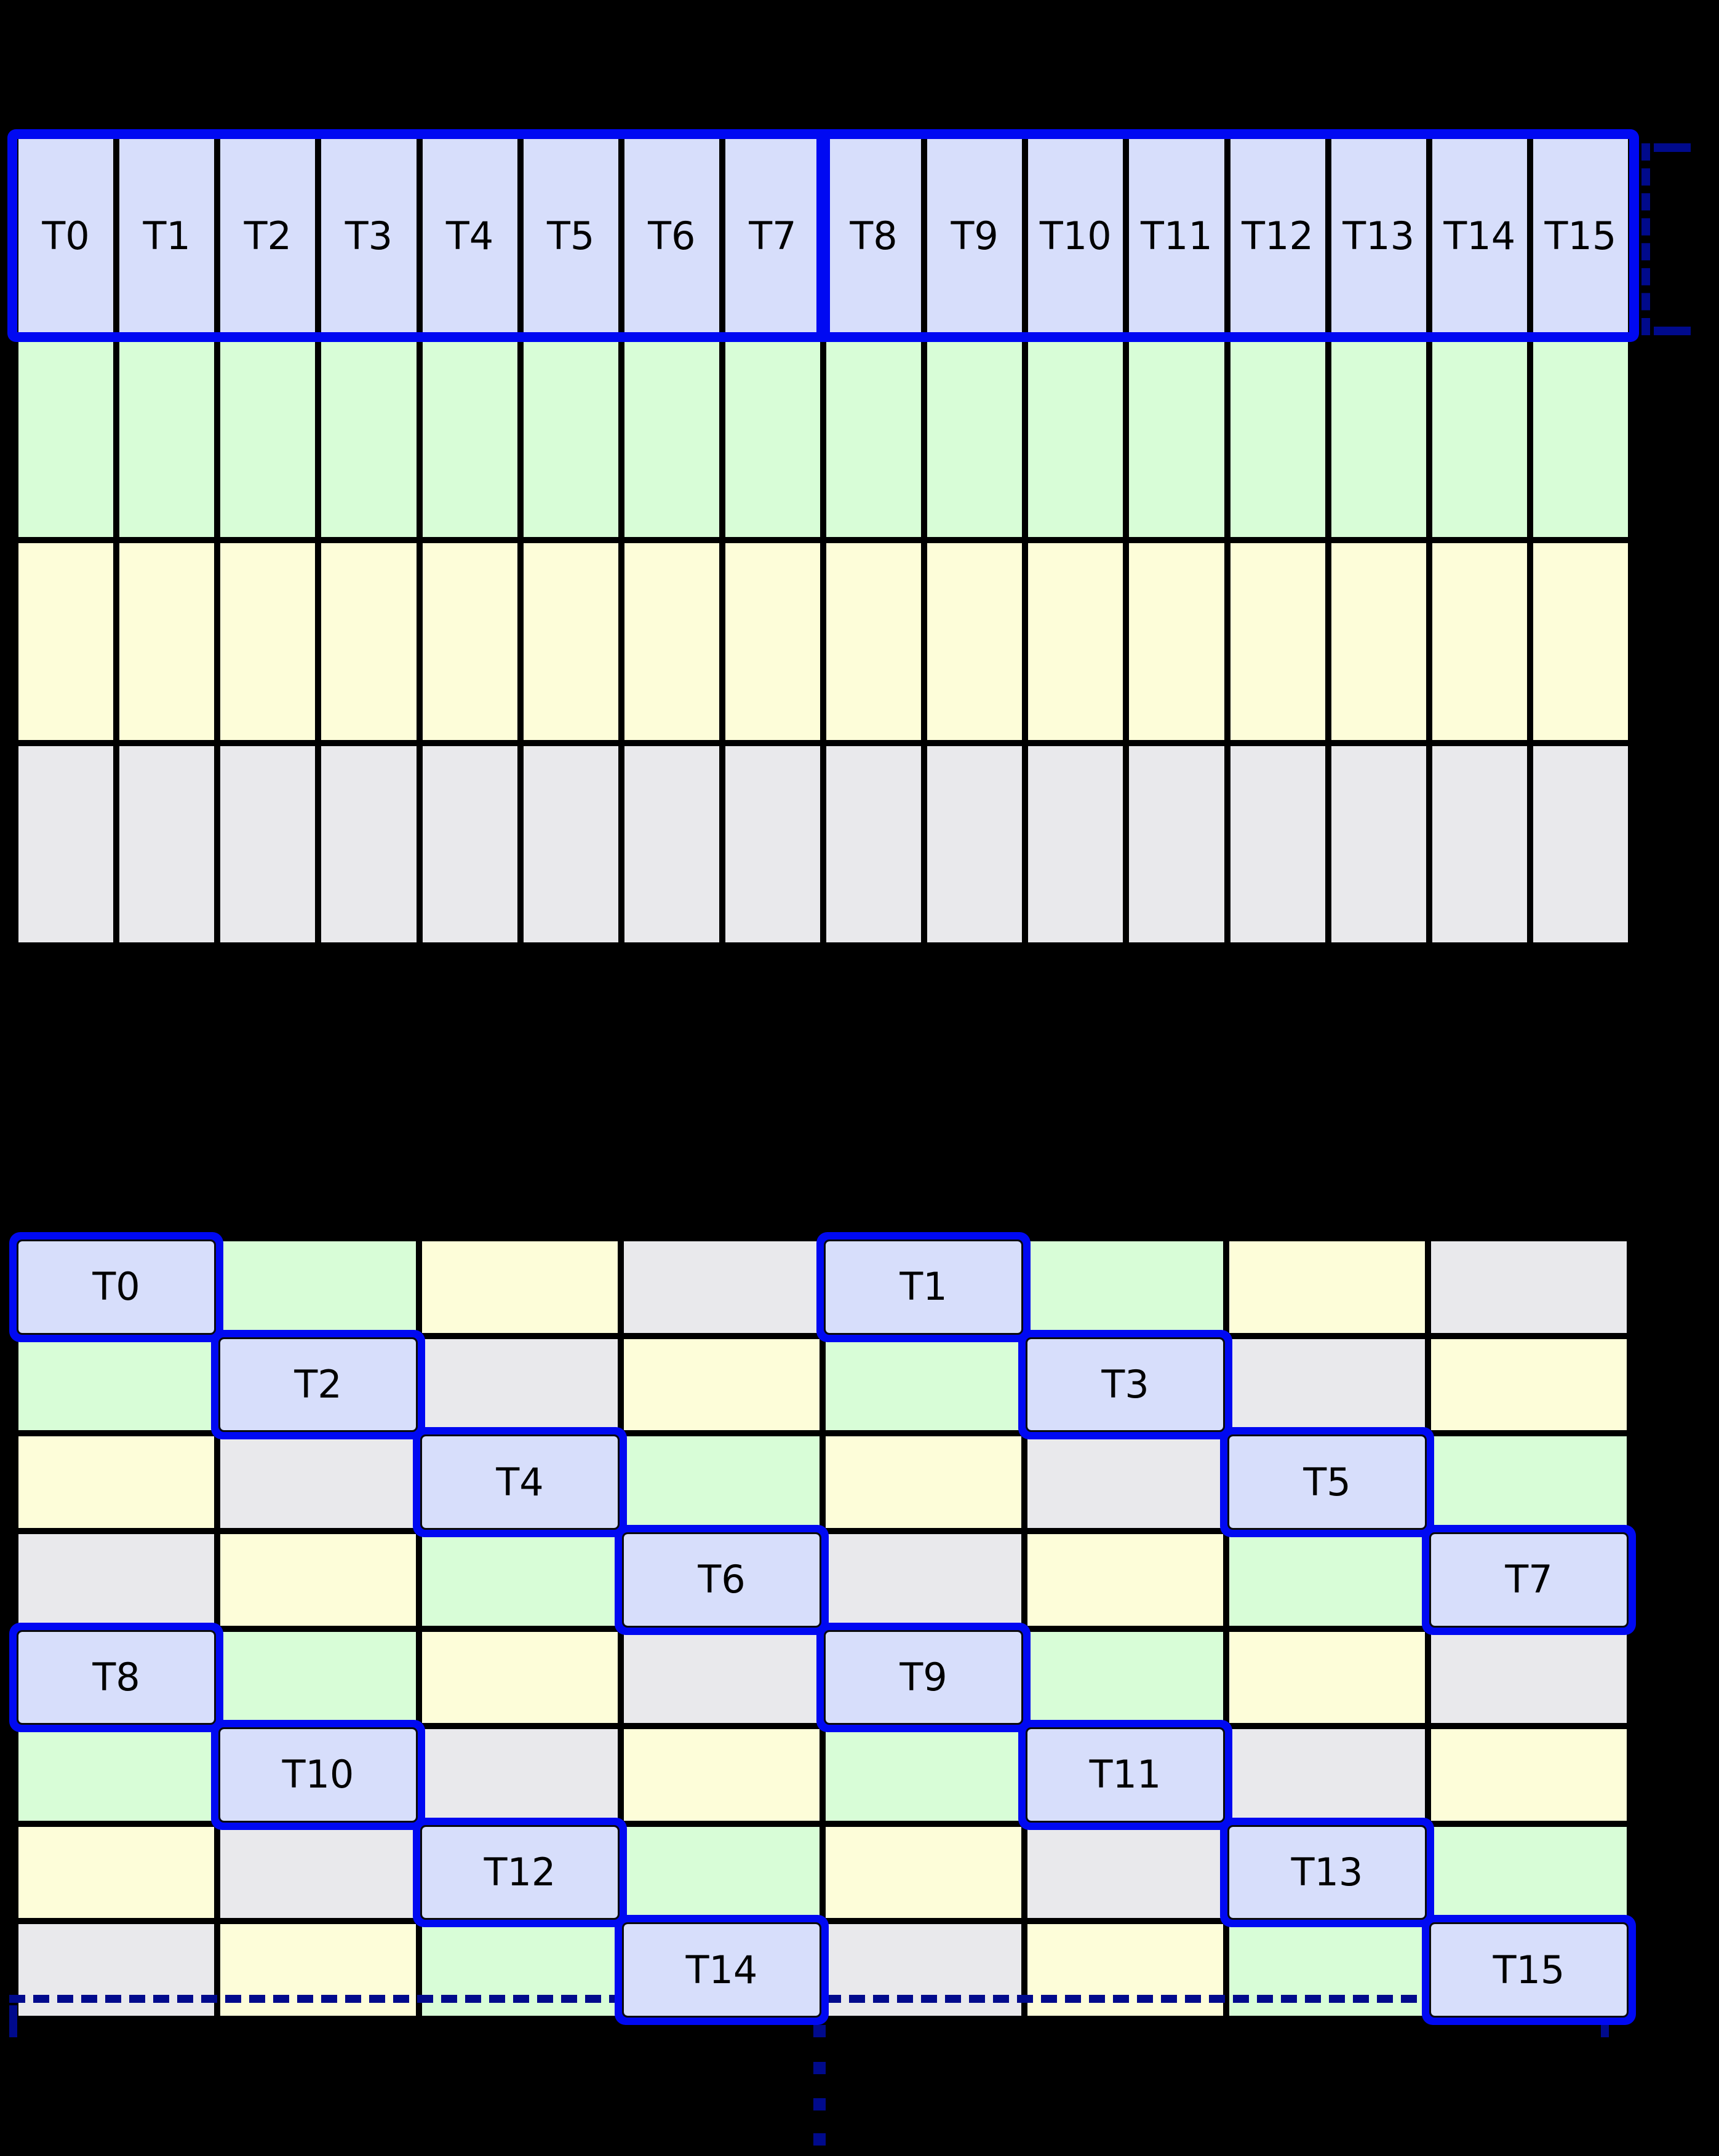 This screenshot has width=1719, height=2156. I want to click on bank-thread-cell-T12: T12, so click(520, 1872).